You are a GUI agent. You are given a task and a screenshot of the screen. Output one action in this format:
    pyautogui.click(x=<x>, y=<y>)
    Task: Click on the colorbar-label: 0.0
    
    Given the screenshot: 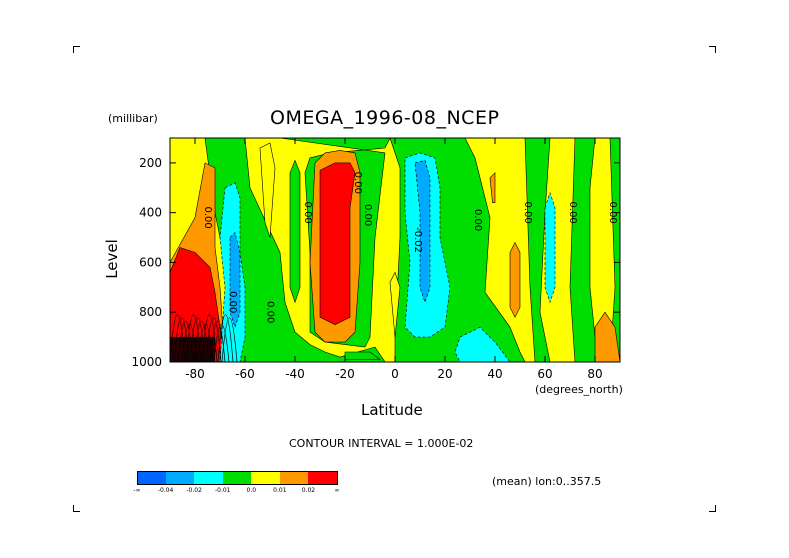 What is the action you would take?
    pyautogui.click(x=251, y=490)
    